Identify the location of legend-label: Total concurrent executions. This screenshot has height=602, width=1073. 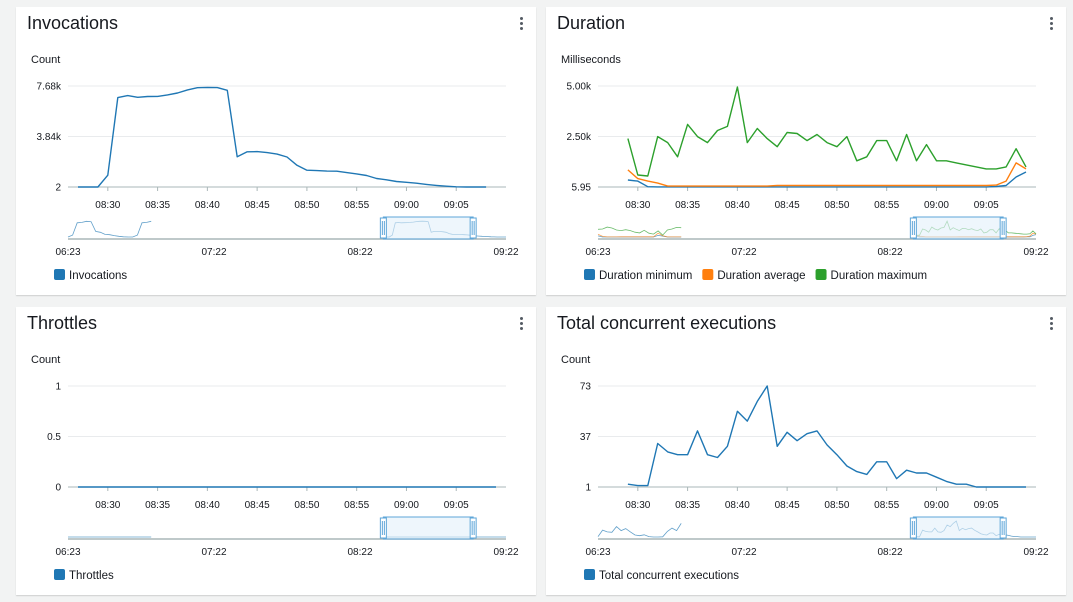
(669, 576).